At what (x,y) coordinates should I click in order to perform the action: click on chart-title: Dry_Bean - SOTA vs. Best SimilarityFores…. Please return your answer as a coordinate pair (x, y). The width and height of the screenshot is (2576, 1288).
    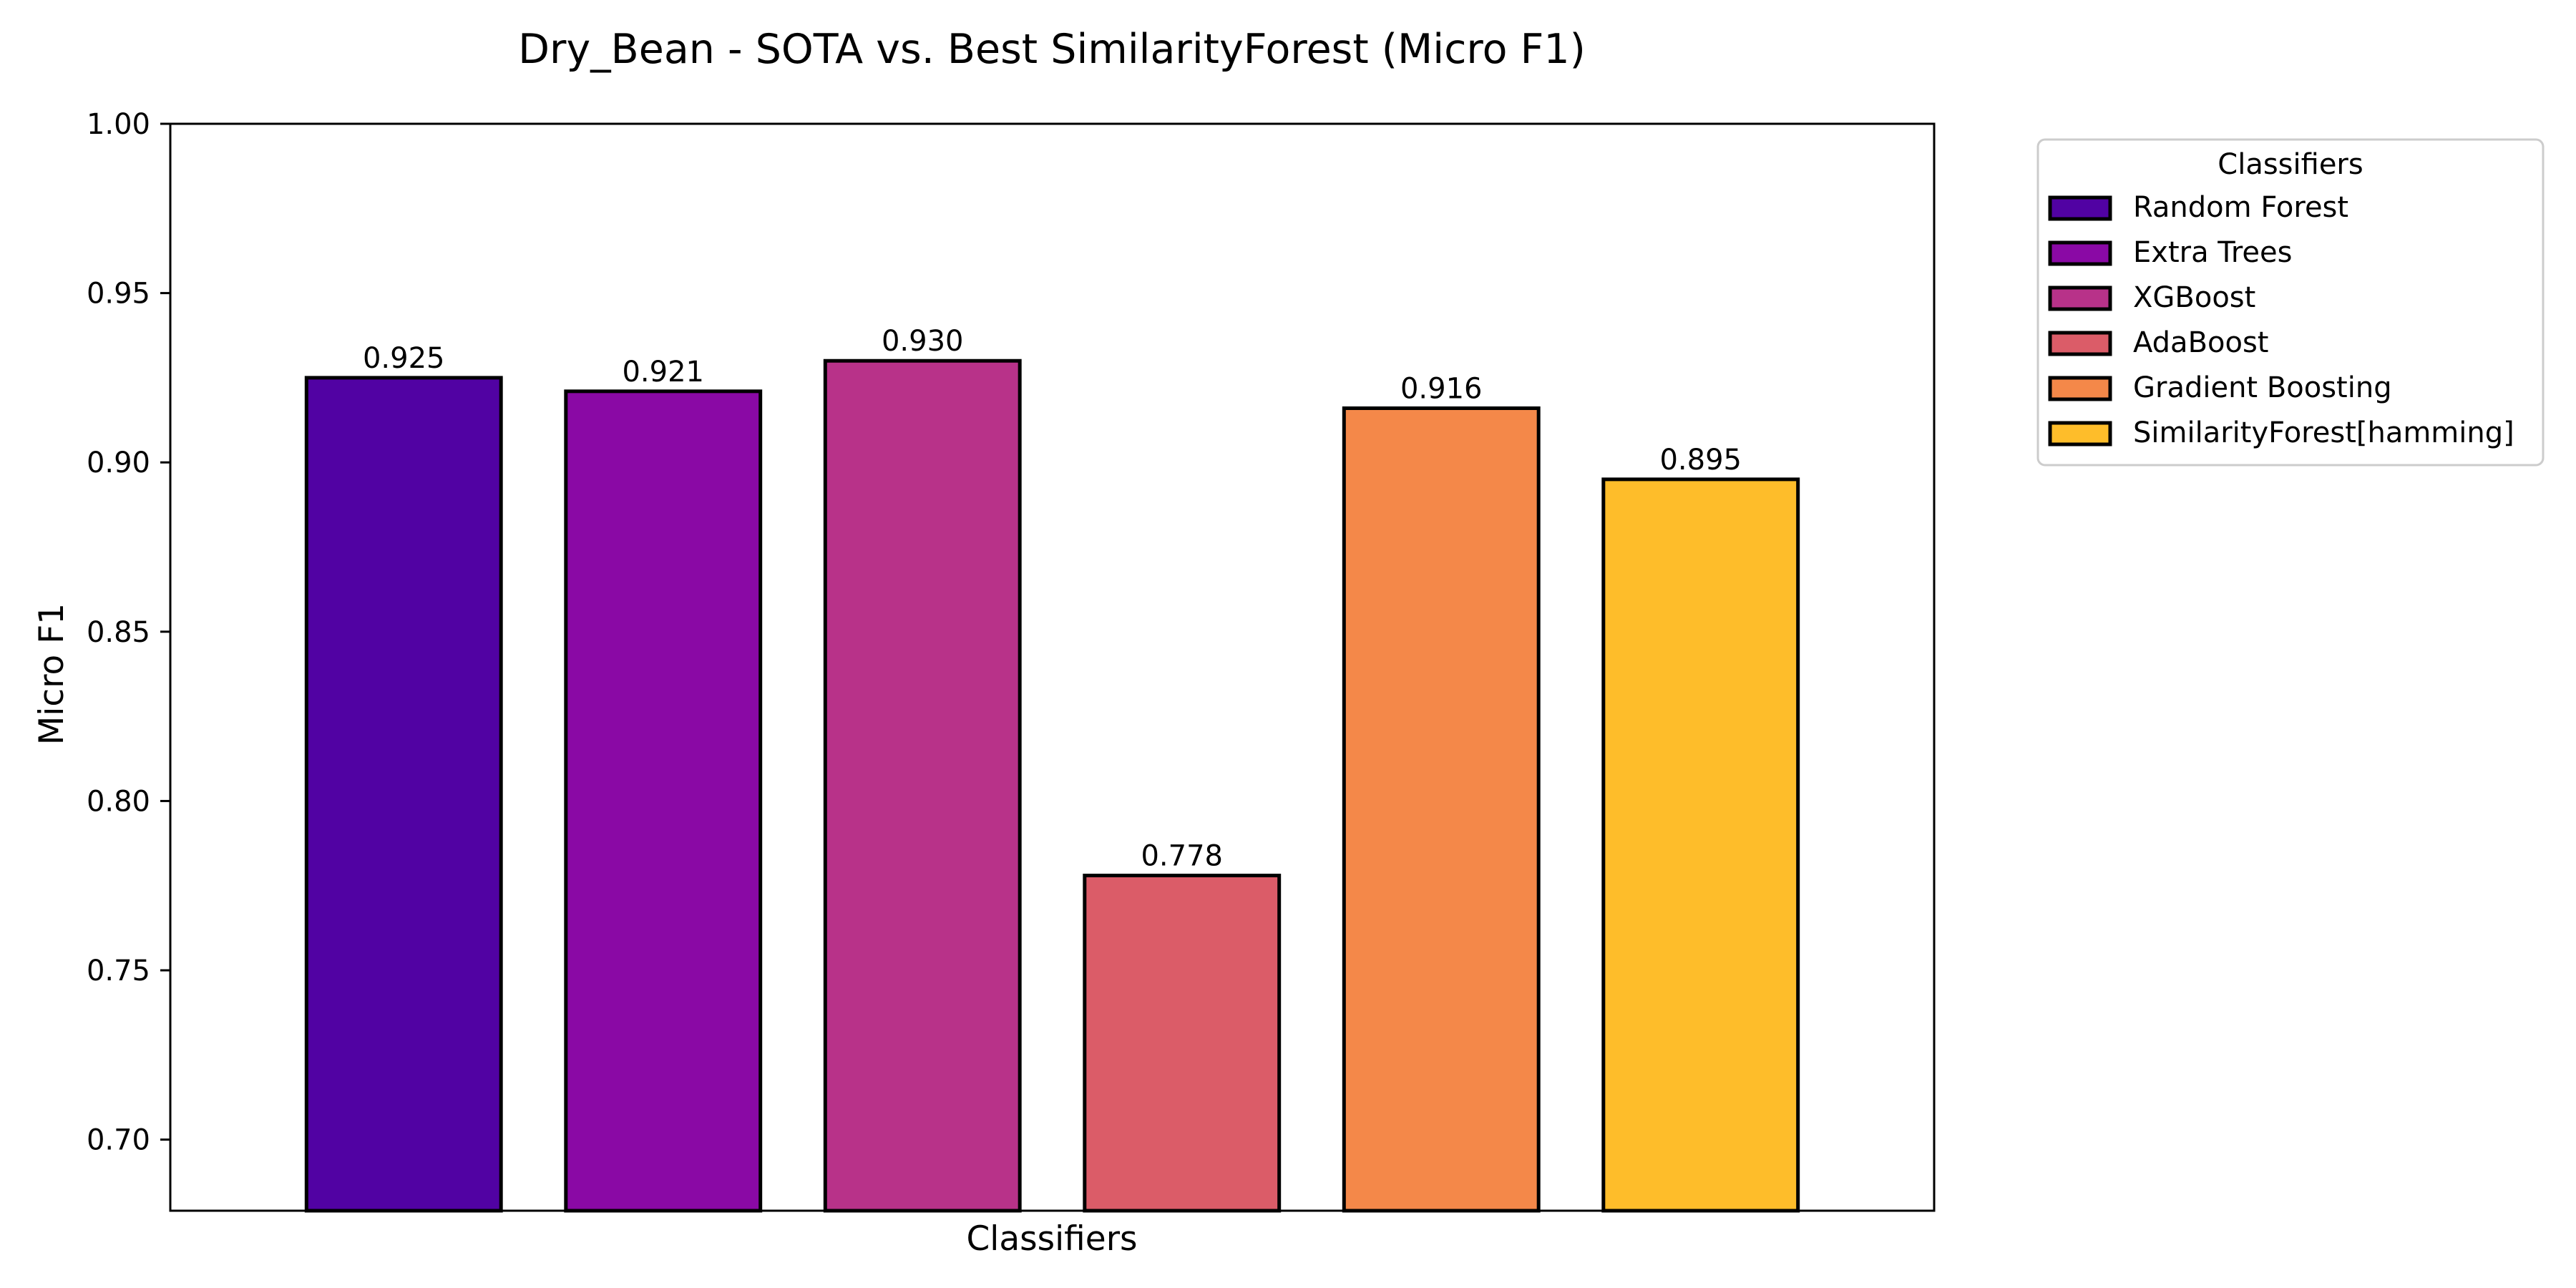
    Looking at the image, I should click on (1052, 49).